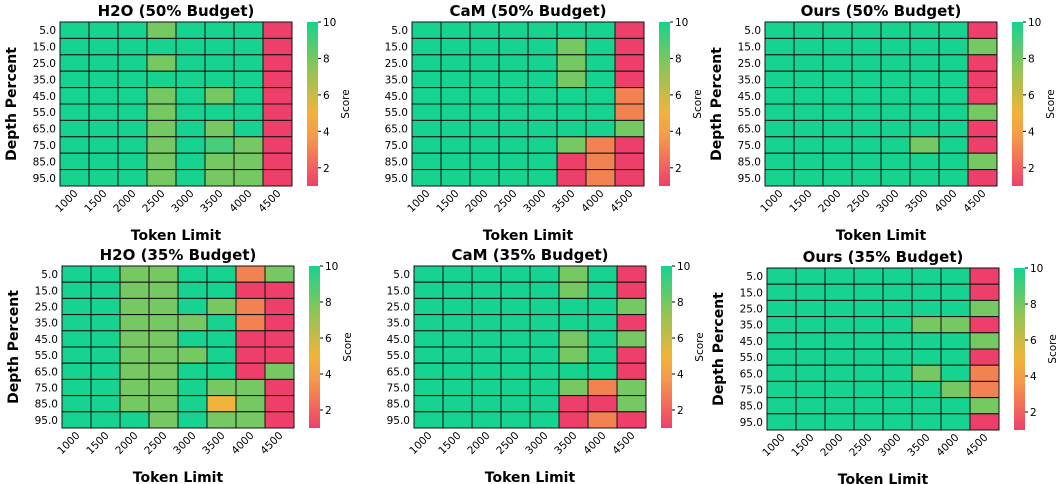 The image size is (1058, 484). I want to click on colorbar-tick-label: 6, so click(328, 339).